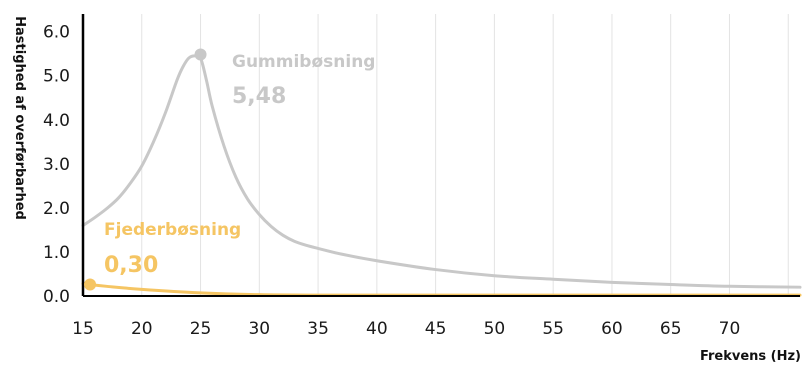 This screenshot has height=365, width=804. Describe the element at coordinates (259, 96) in the screenshot. I see `series-value-label-0: 5,48` at that location.